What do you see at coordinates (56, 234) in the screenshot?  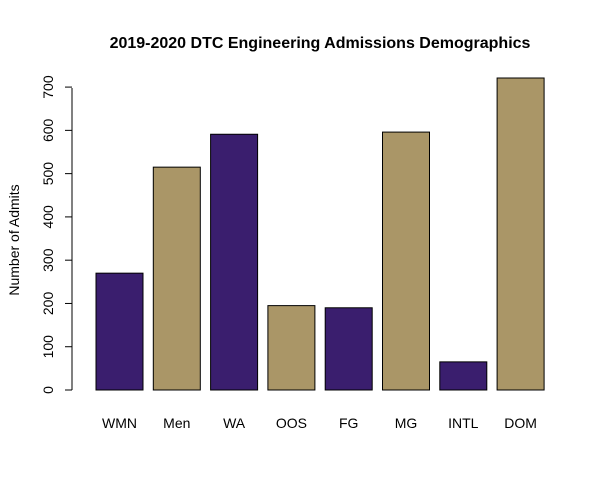 I see `y-axis-ticks: 0 100 200 300 400 500 600 700` at bounding box center [56, 234].